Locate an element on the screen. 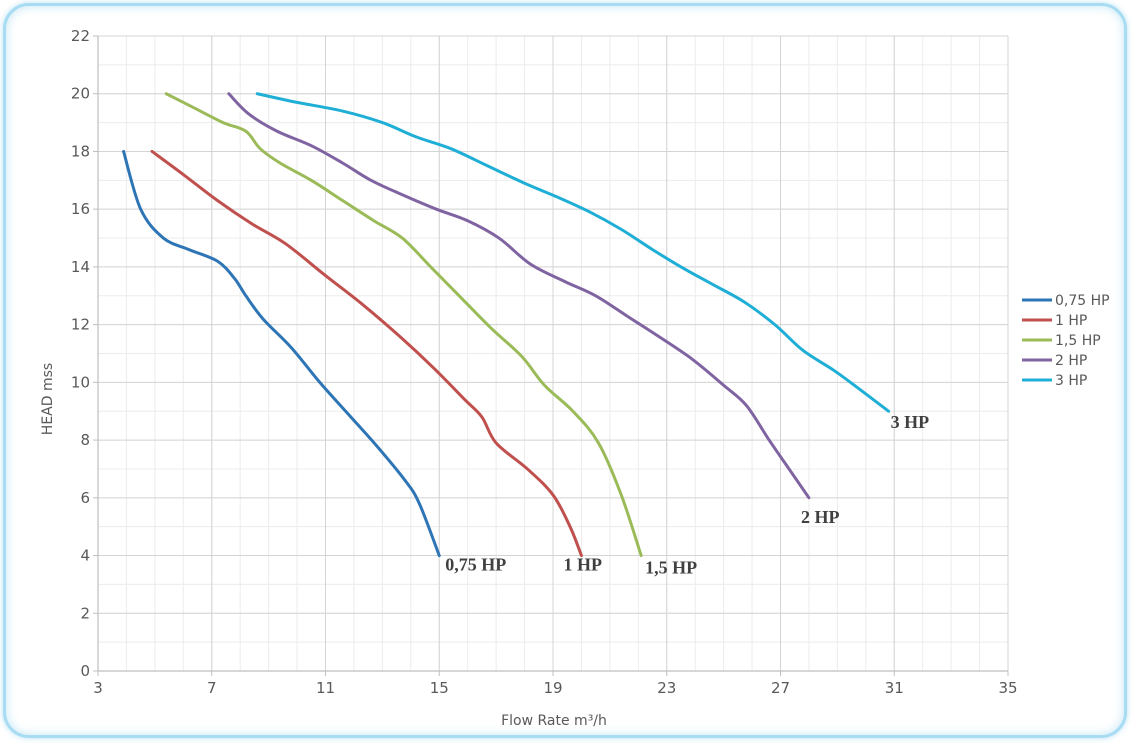 The height and width of the screenshot is (743, 1132). x-axis-ticks: 3 7 11 15 19 23 27 31 35 is located at coordinates (555, 684).